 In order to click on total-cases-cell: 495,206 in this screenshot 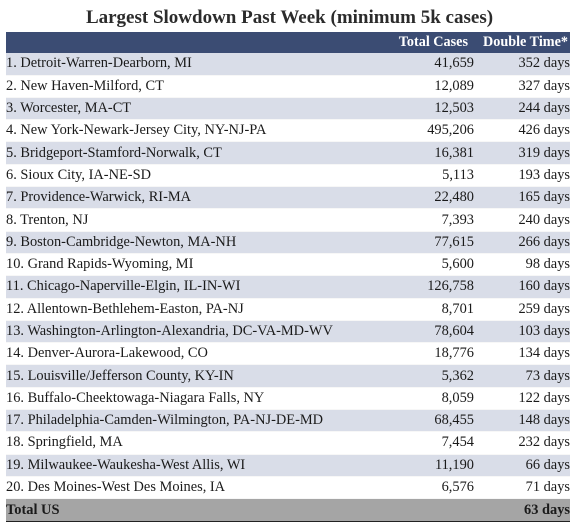, I will do `click(427, 131)`.